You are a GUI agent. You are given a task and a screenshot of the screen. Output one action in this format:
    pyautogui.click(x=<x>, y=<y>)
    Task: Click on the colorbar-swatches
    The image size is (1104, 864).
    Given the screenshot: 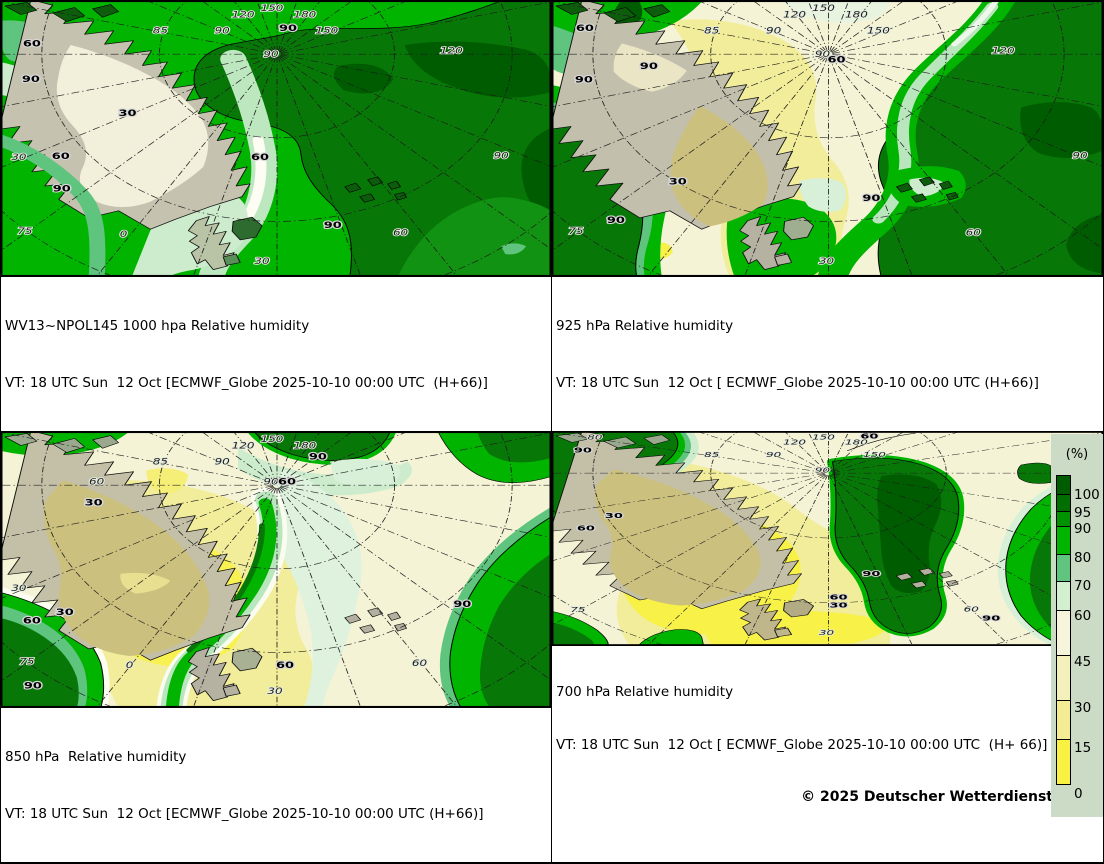 What is the action you would take?
    pyautogui.click(x=1063, y=630)
    